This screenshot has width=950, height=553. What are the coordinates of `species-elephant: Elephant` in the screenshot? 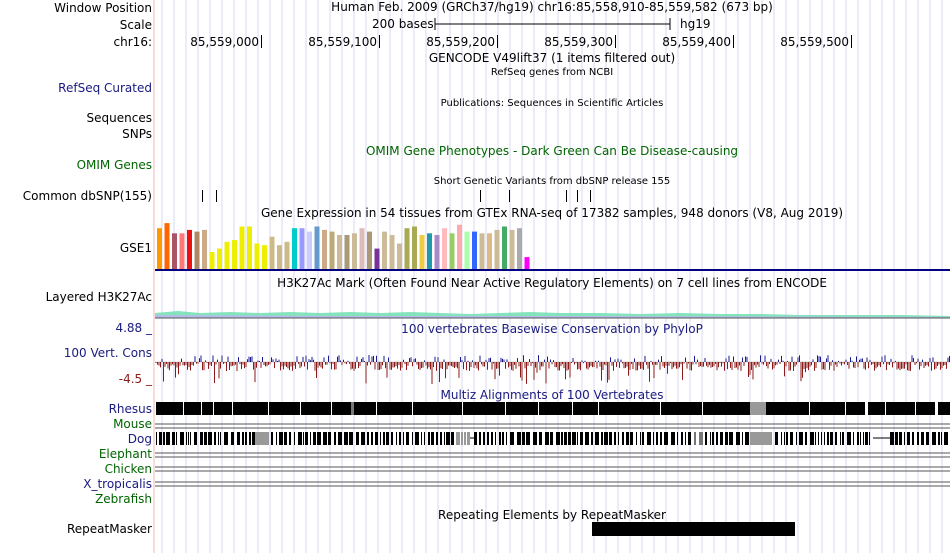 It's located at (125, 454).